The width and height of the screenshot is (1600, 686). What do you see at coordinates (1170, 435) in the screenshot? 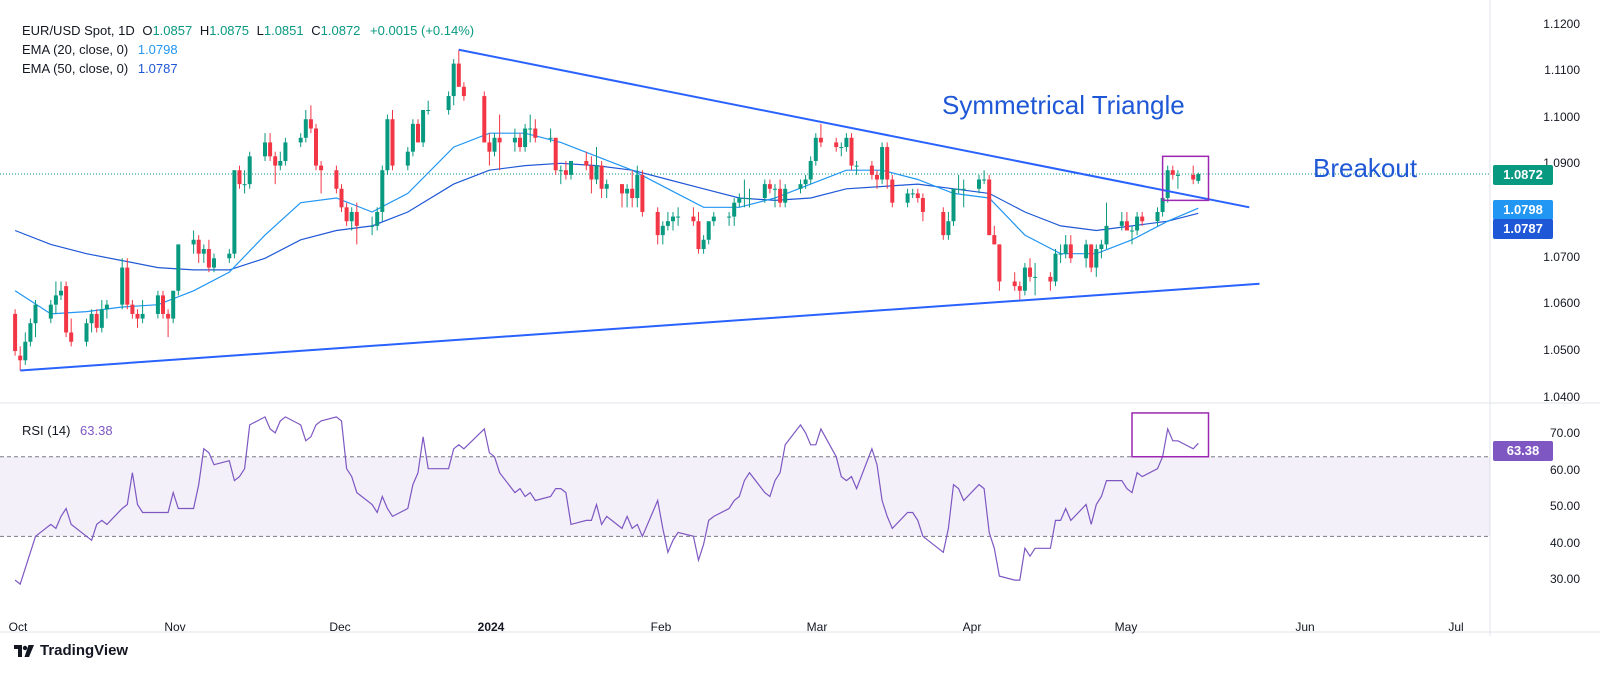
I see `rsi-highlight-box` at bounding box center [1170, 435].